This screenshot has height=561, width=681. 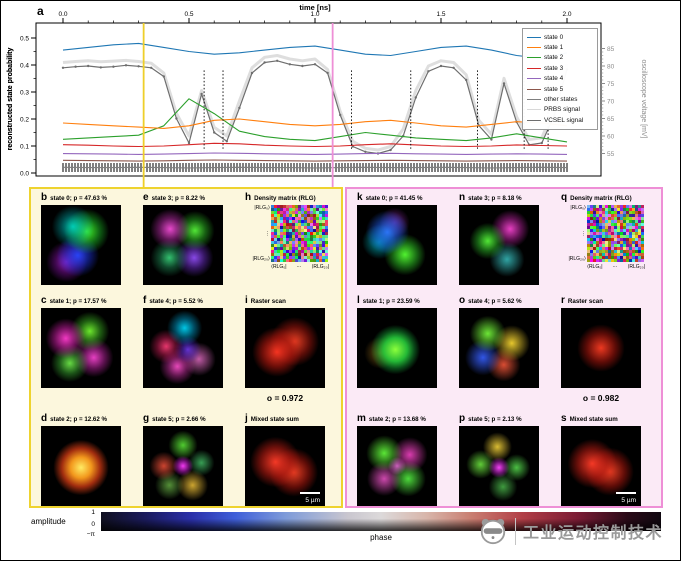 I want to click on svg-text: 85, so click(x=611, y=49).